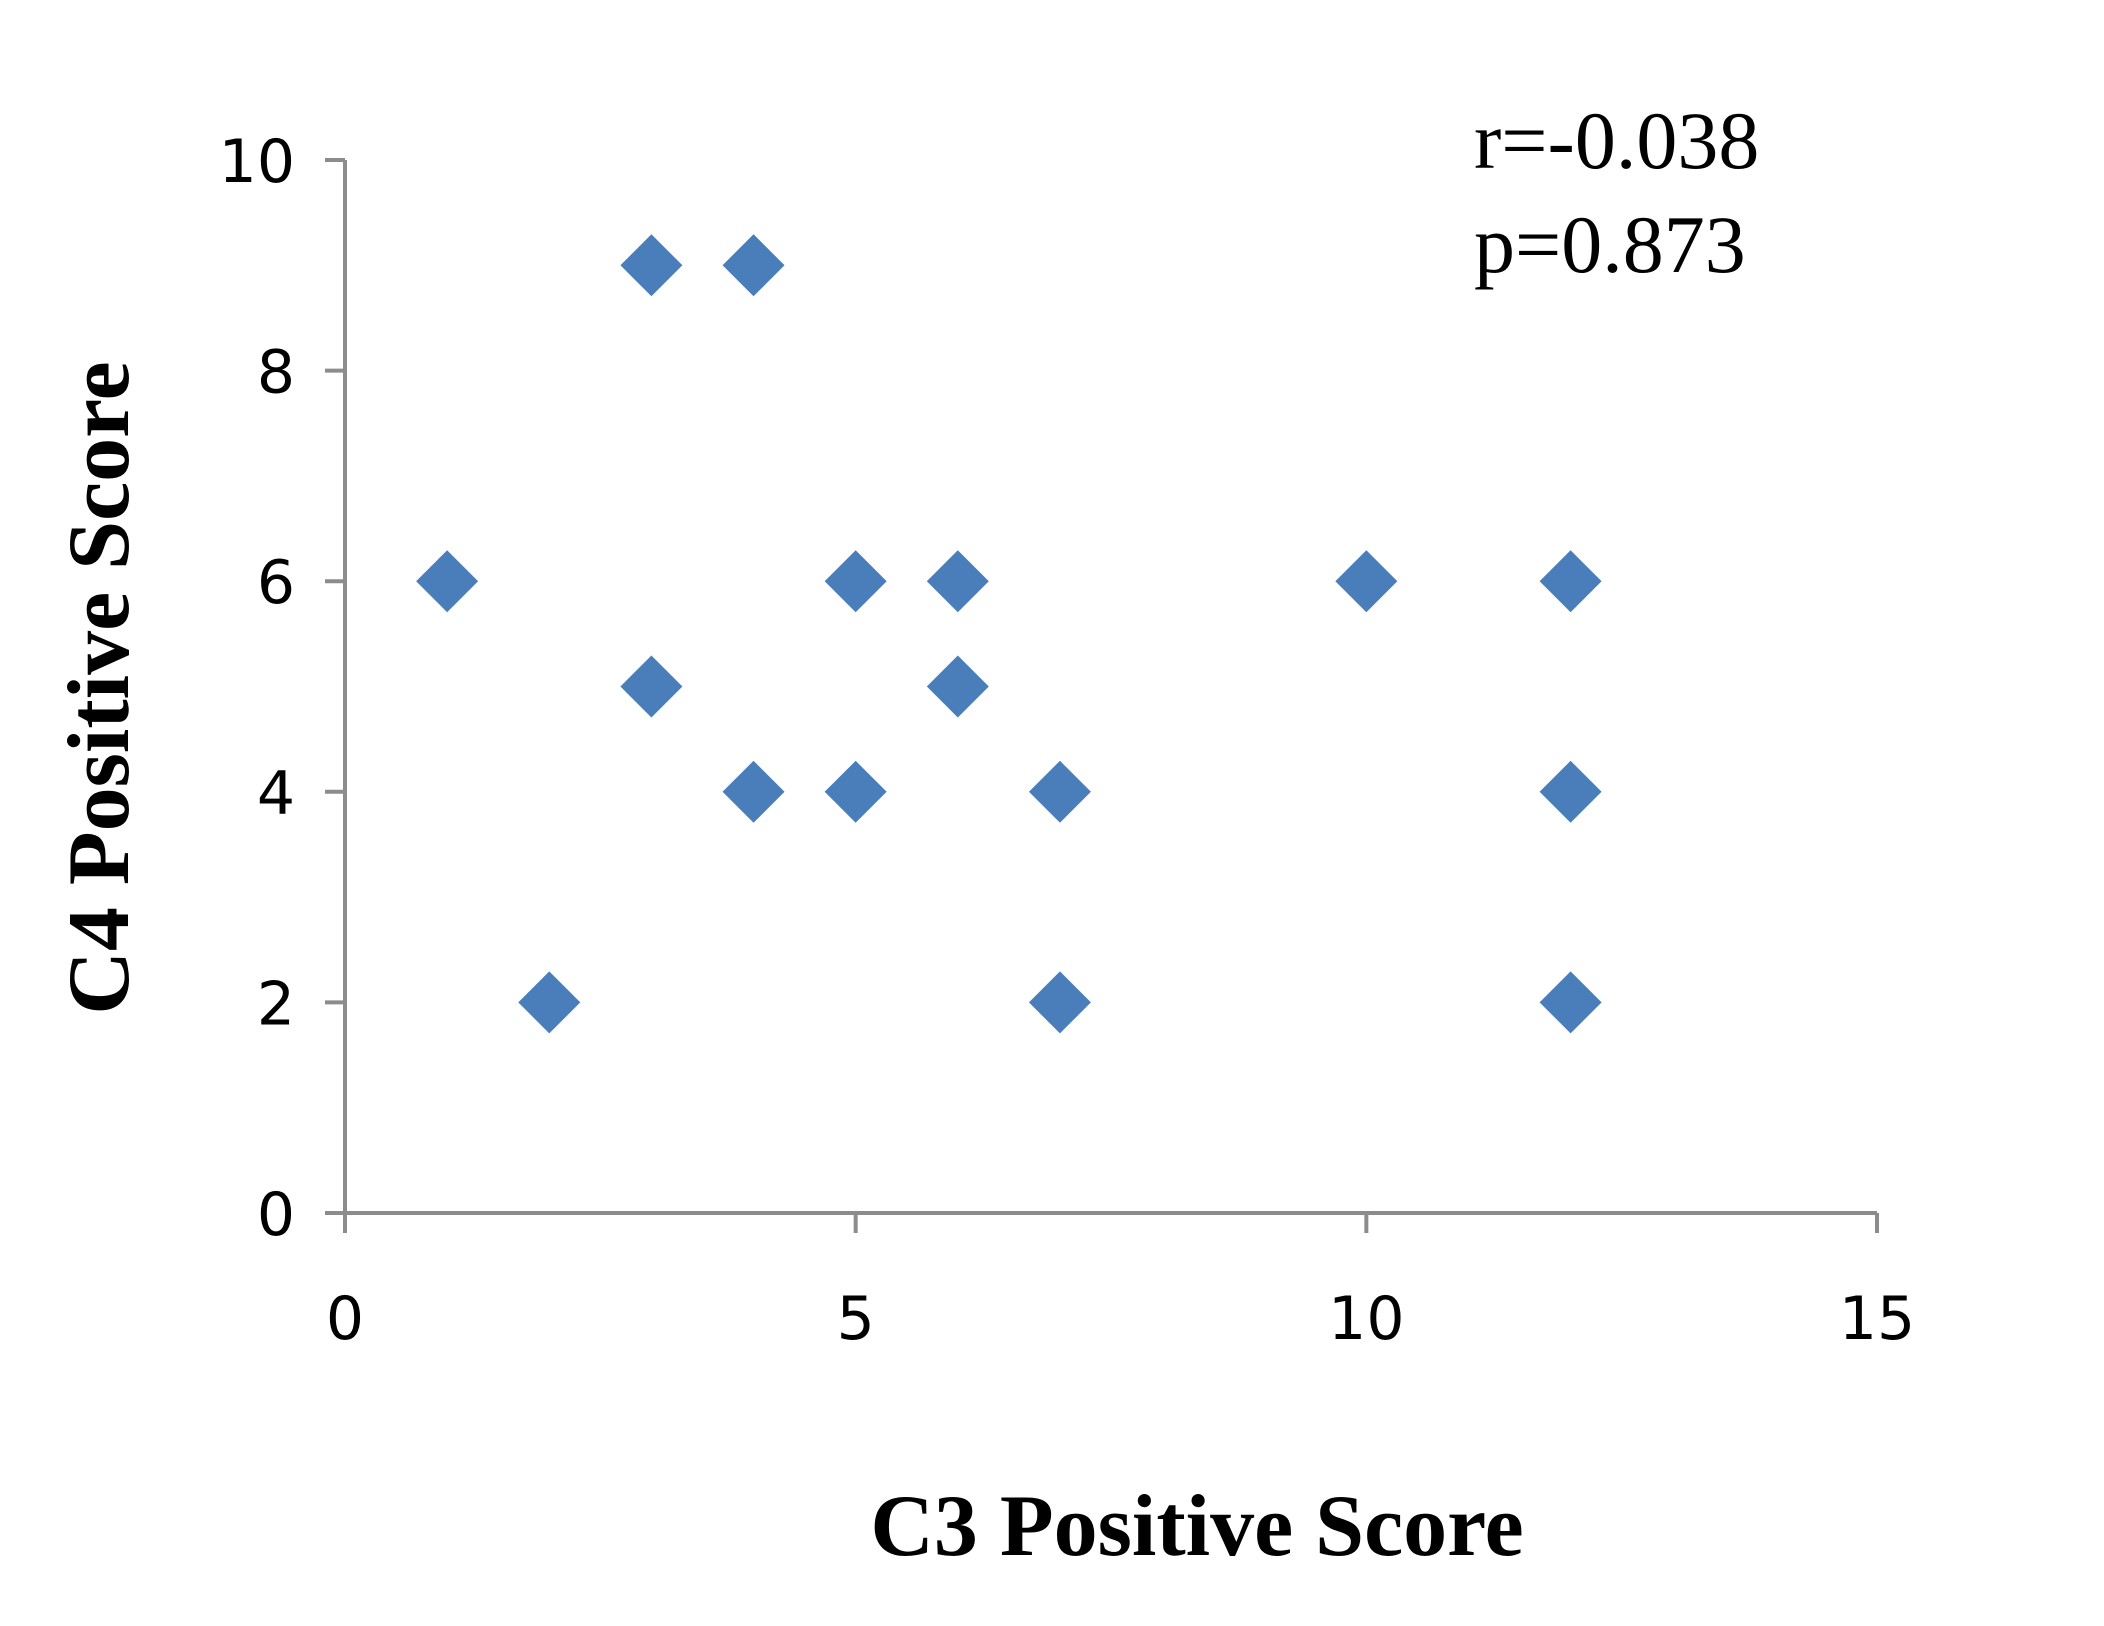 The height and width of the screenshot is (1626, 2104). I want to click on y-tick-label: 2, so click(276, 1004).